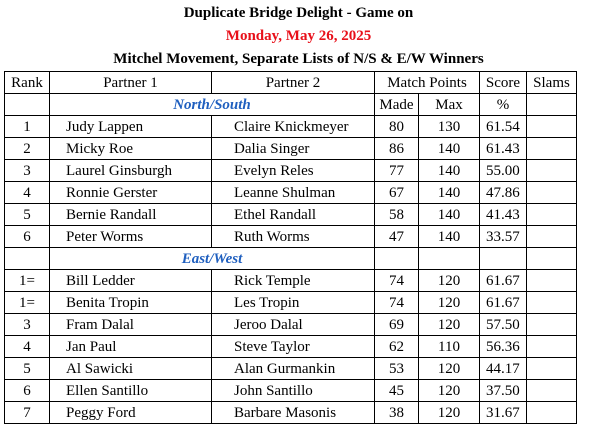 The width and height of the screenshot is (597, 428). What do you see at coordinates (293, 390) in the screenshot?
I see `partner2-cell: John Santillo` at bounding box center [293, 390].